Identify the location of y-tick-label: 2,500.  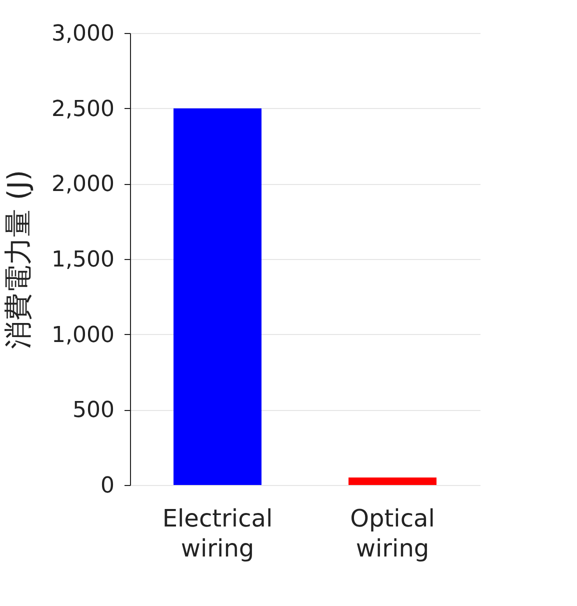
(83, 109).